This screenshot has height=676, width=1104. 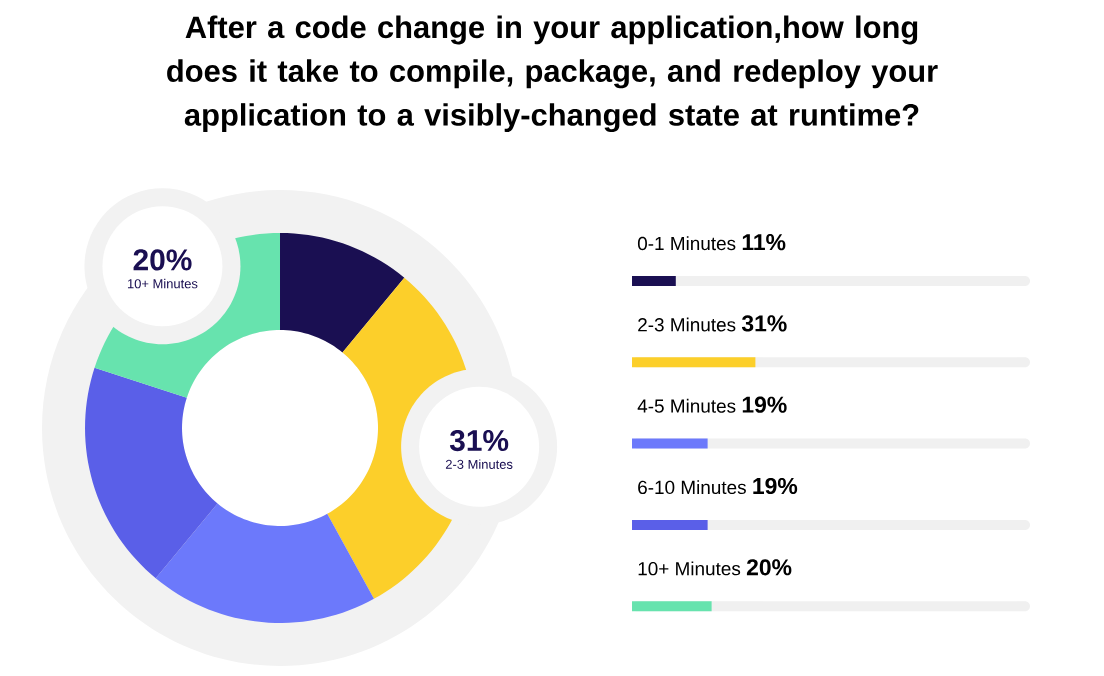 What do you see at coordinates (479, 464) in the screenshot?
I see `slice-label: 2-3 Minutes` at bounding box center [479, 464].